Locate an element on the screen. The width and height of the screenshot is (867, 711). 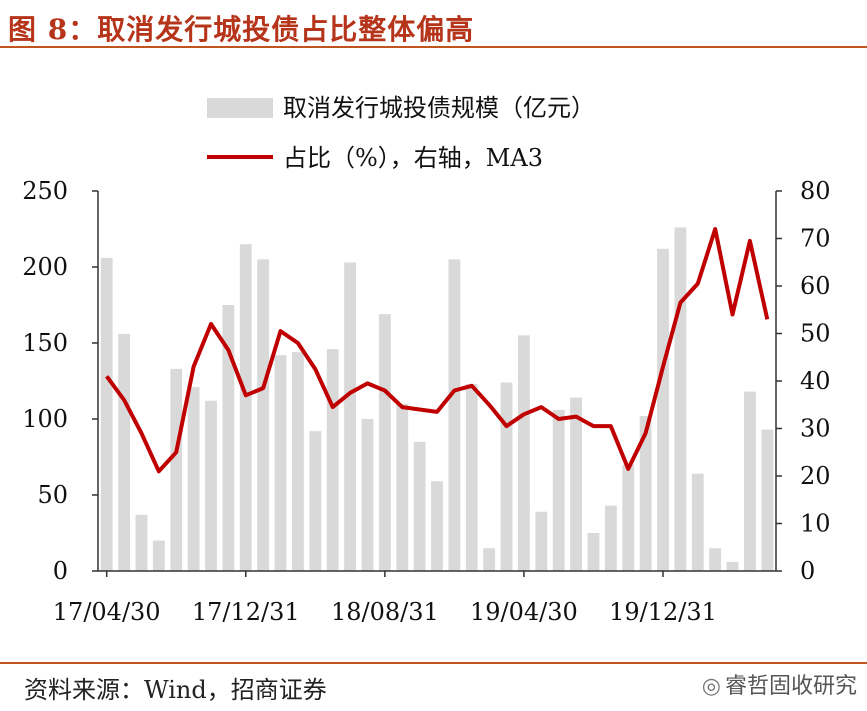
watermark: ◎ 睿哲固收研究 is located at coordinates (779, 684).